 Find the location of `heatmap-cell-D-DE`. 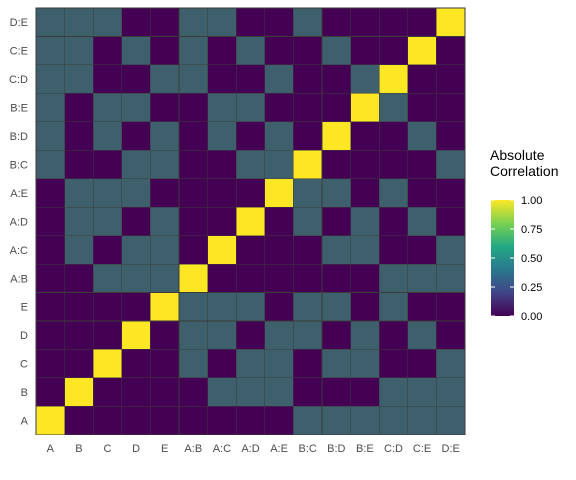

heatmap-cell-D-DE is located at coordinates (136, 22).